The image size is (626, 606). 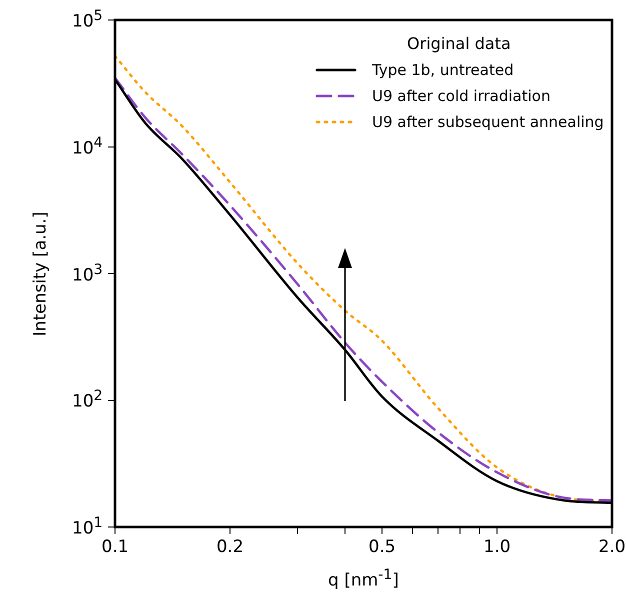 What do you see at coordinates (443, 70) in the screenshot?
I see `legend-label: Type 1b, untreated` at bounding box center [443, 70].